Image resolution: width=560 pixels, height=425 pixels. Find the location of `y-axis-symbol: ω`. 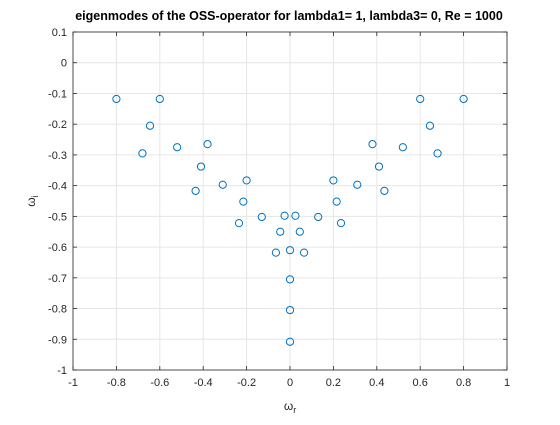

y-axis-symbol: ω is located at coordinates (31, 201).